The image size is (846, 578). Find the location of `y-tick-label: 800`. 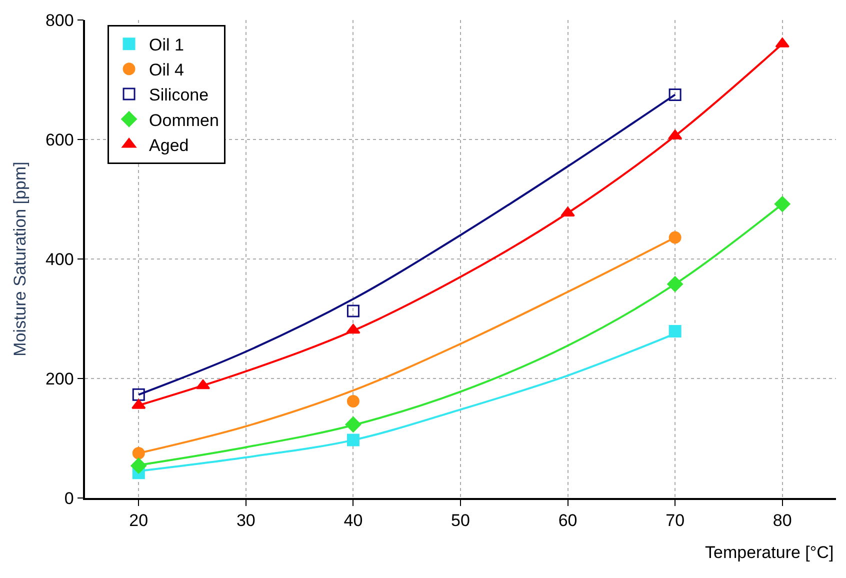

y-tick-label: 800 is located at coordinates (59, 20).